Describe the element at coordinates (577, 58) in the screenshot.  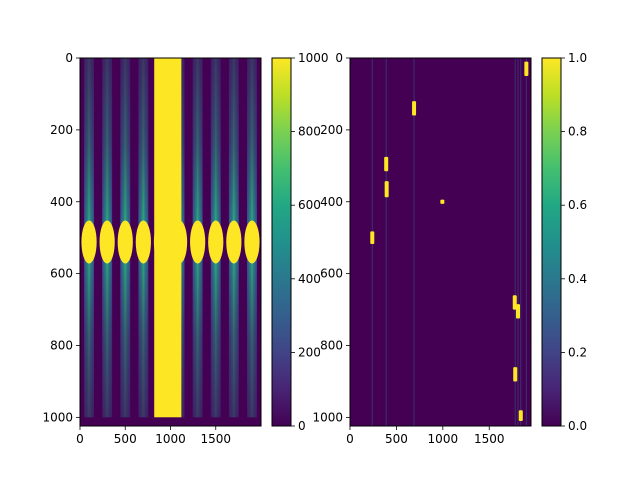
I see `colorbar-tick-label: 1.0` at that location.